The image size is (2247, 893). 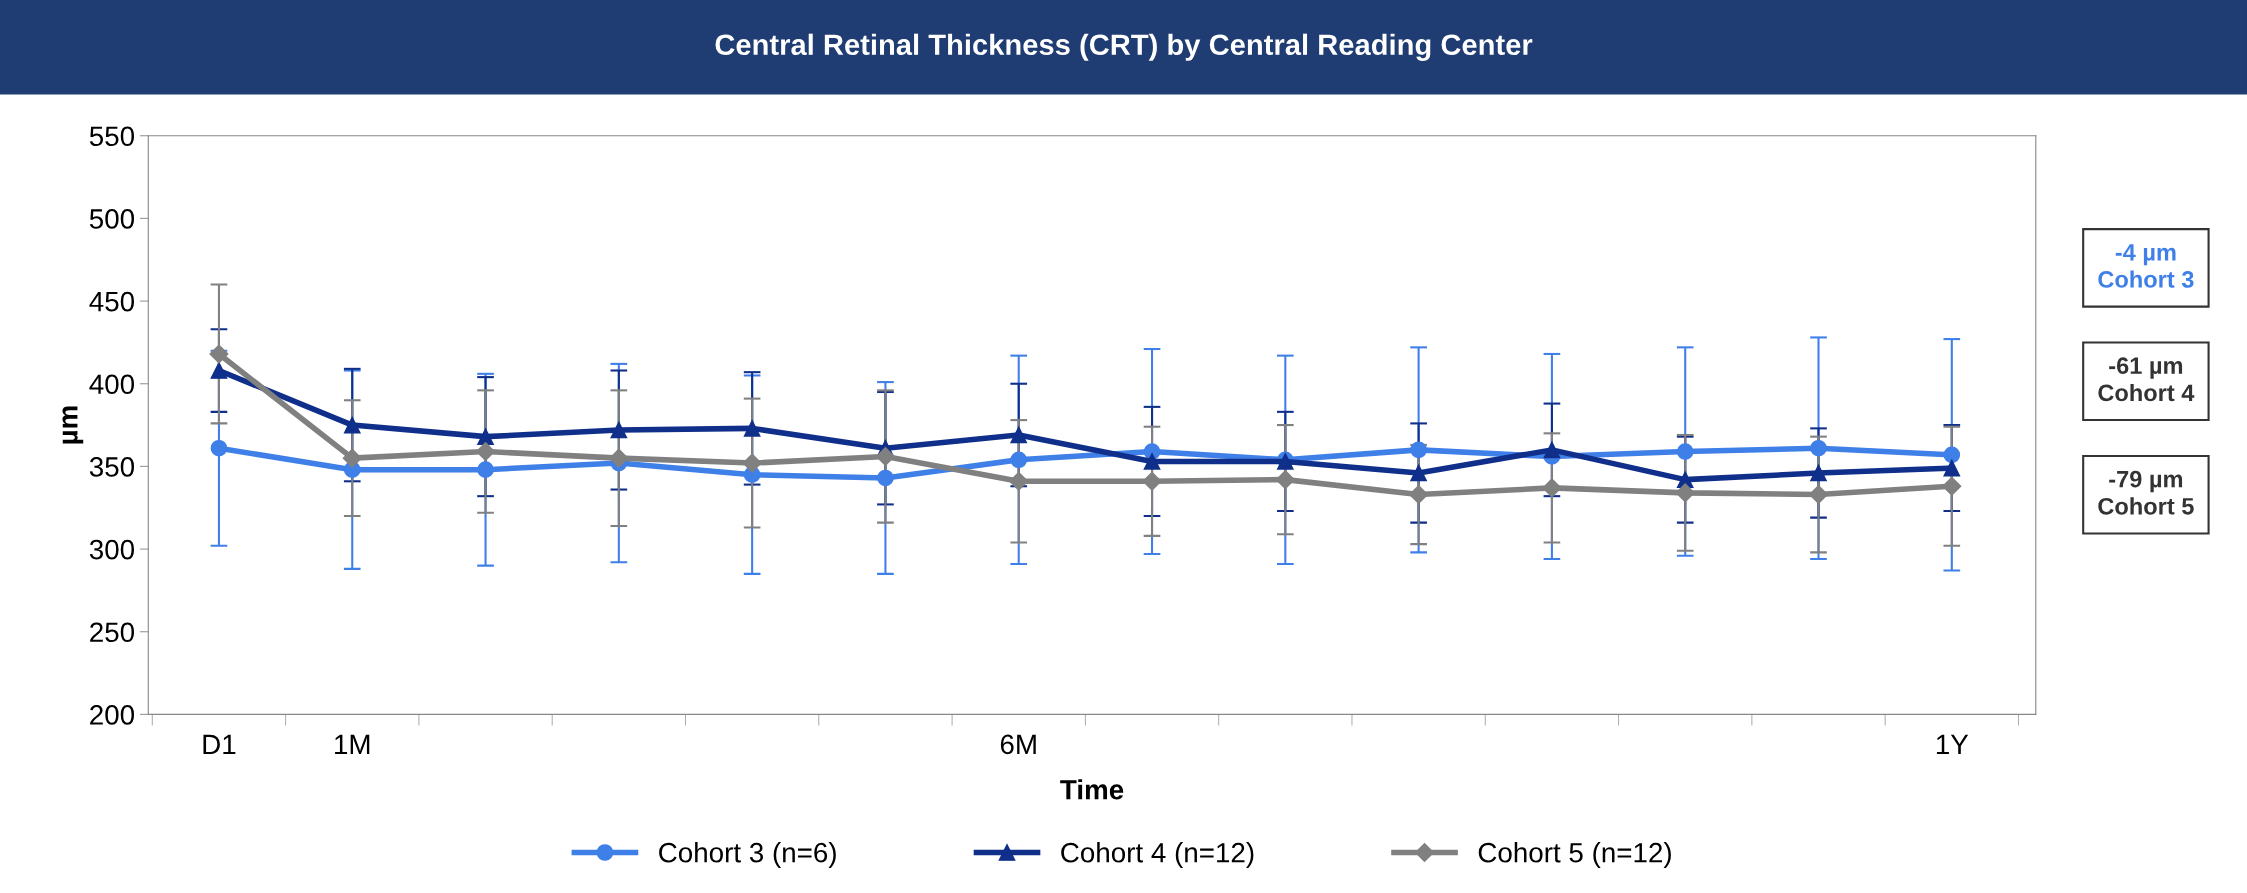 What do you see at coordinates (352, 744) in the screenshot?
I see `x-tick-label: 1M` at bounding box center [352, 744].